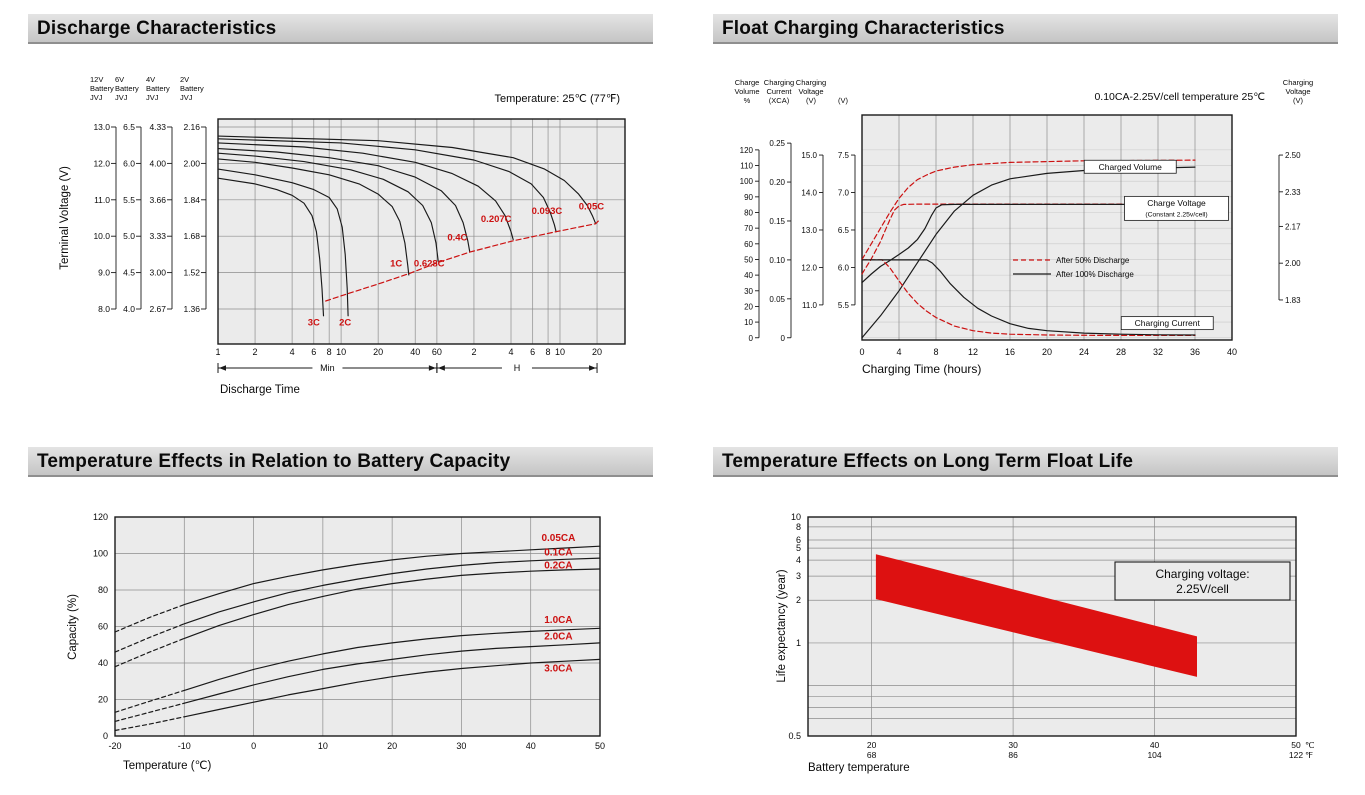  I want to click on svg-text: 7.5, so click(844, 155).